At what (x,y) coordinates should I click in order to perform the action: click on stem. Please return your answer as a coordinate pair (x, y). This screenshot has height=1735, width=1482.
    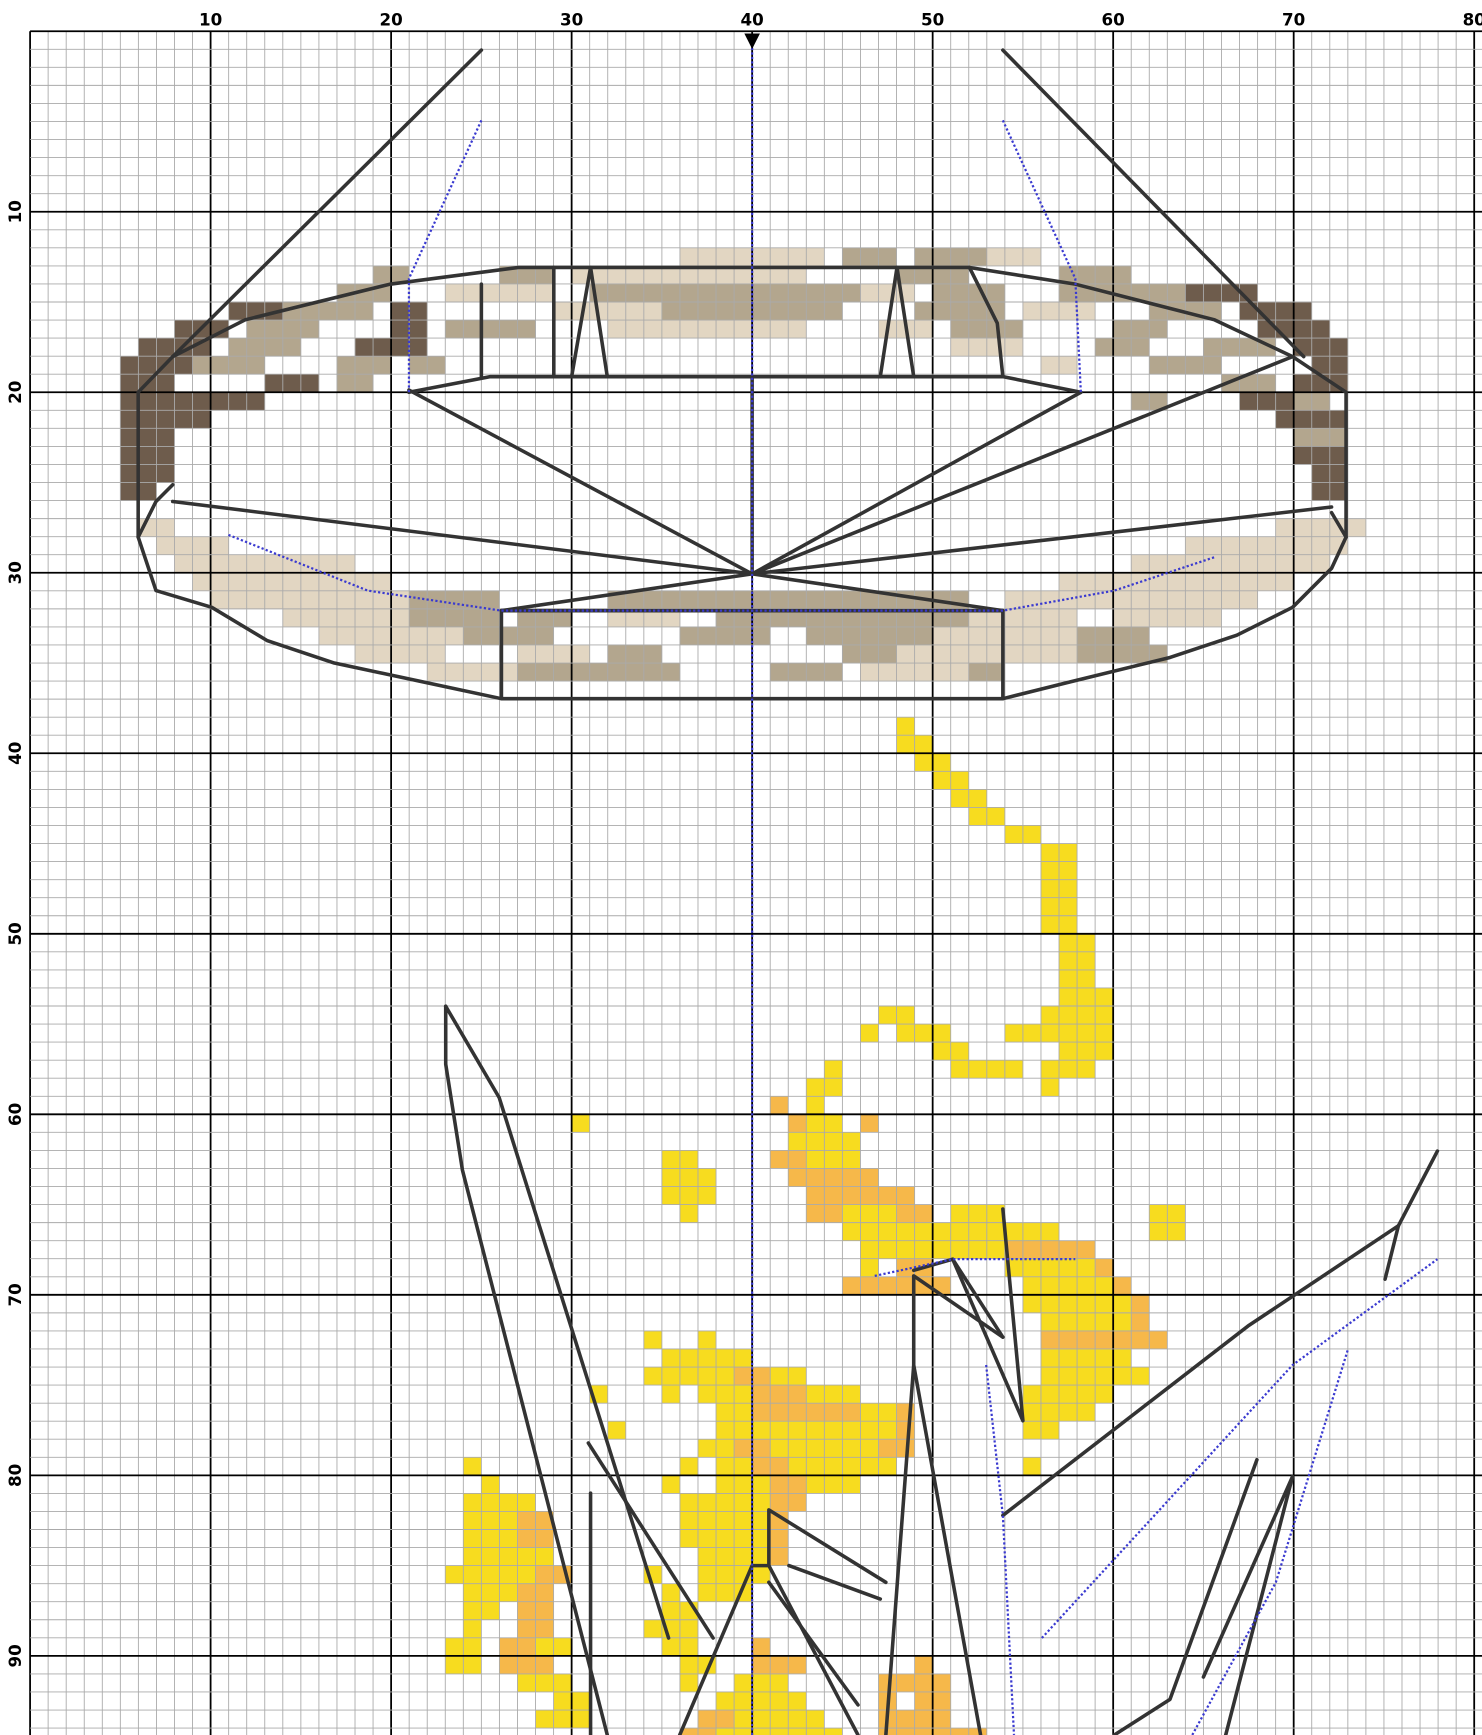
    Looking at the image, I should click on (958, 1320).